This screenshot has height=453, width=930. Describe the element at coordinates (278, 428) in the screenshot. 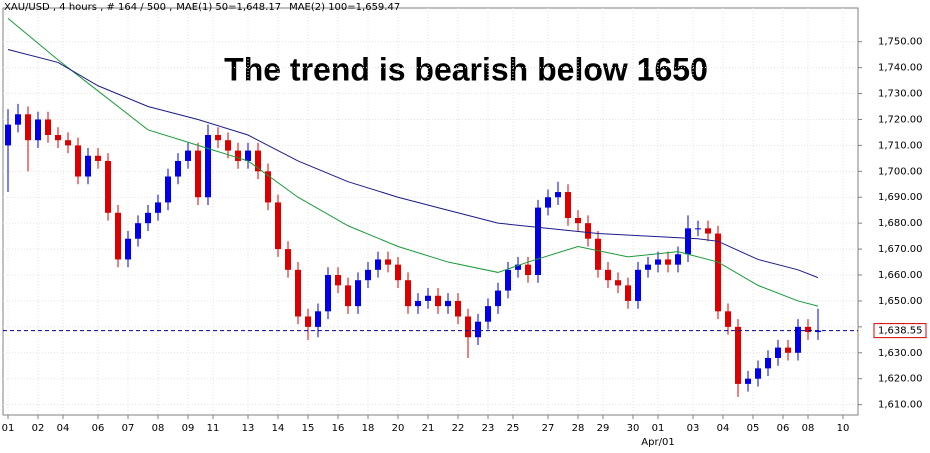

I see `x-tick-label: 14` at that location.